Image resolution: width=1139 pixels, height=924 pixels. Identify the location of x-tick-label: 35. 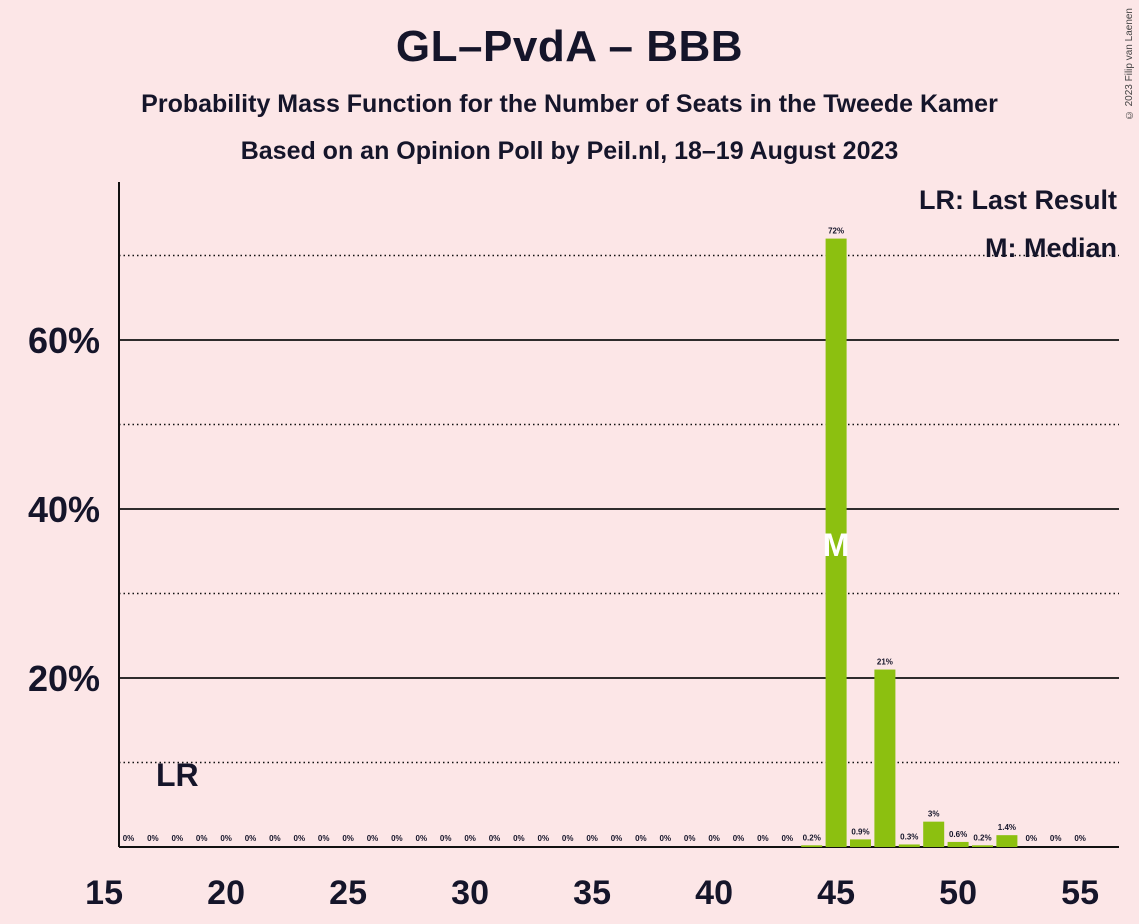
(592, 893).